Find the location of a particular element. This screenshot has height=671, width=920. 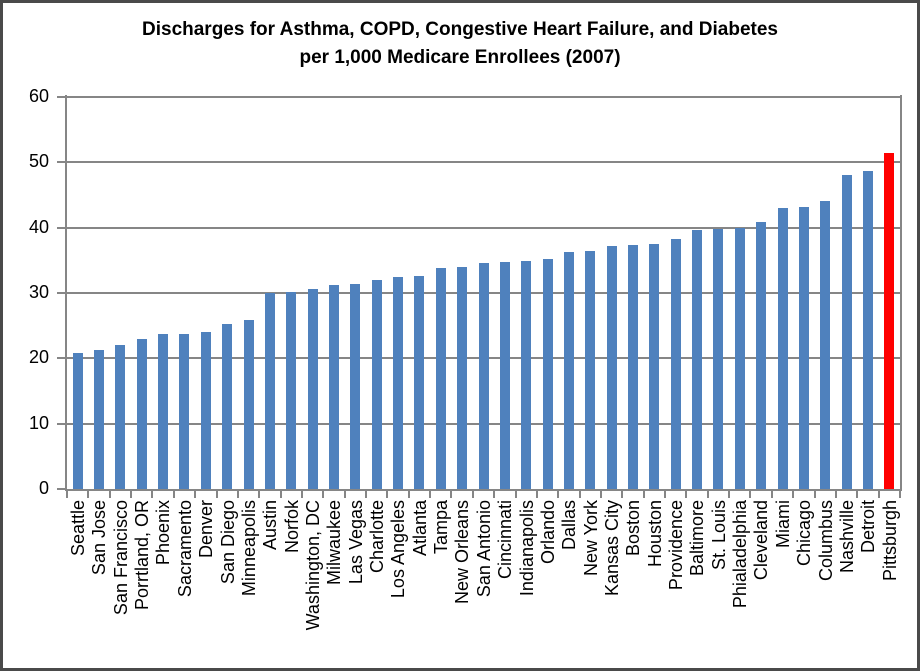

bar-austin is located at coordinates (269, 391).